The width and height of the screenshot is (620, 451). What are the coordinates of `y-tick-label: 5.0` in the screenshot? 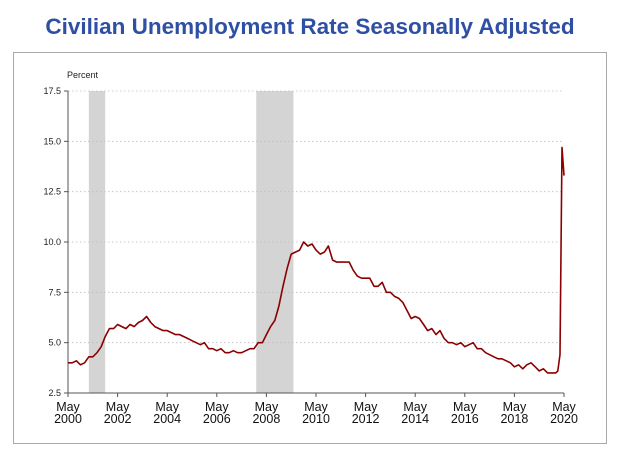 It's located at (54, 343).